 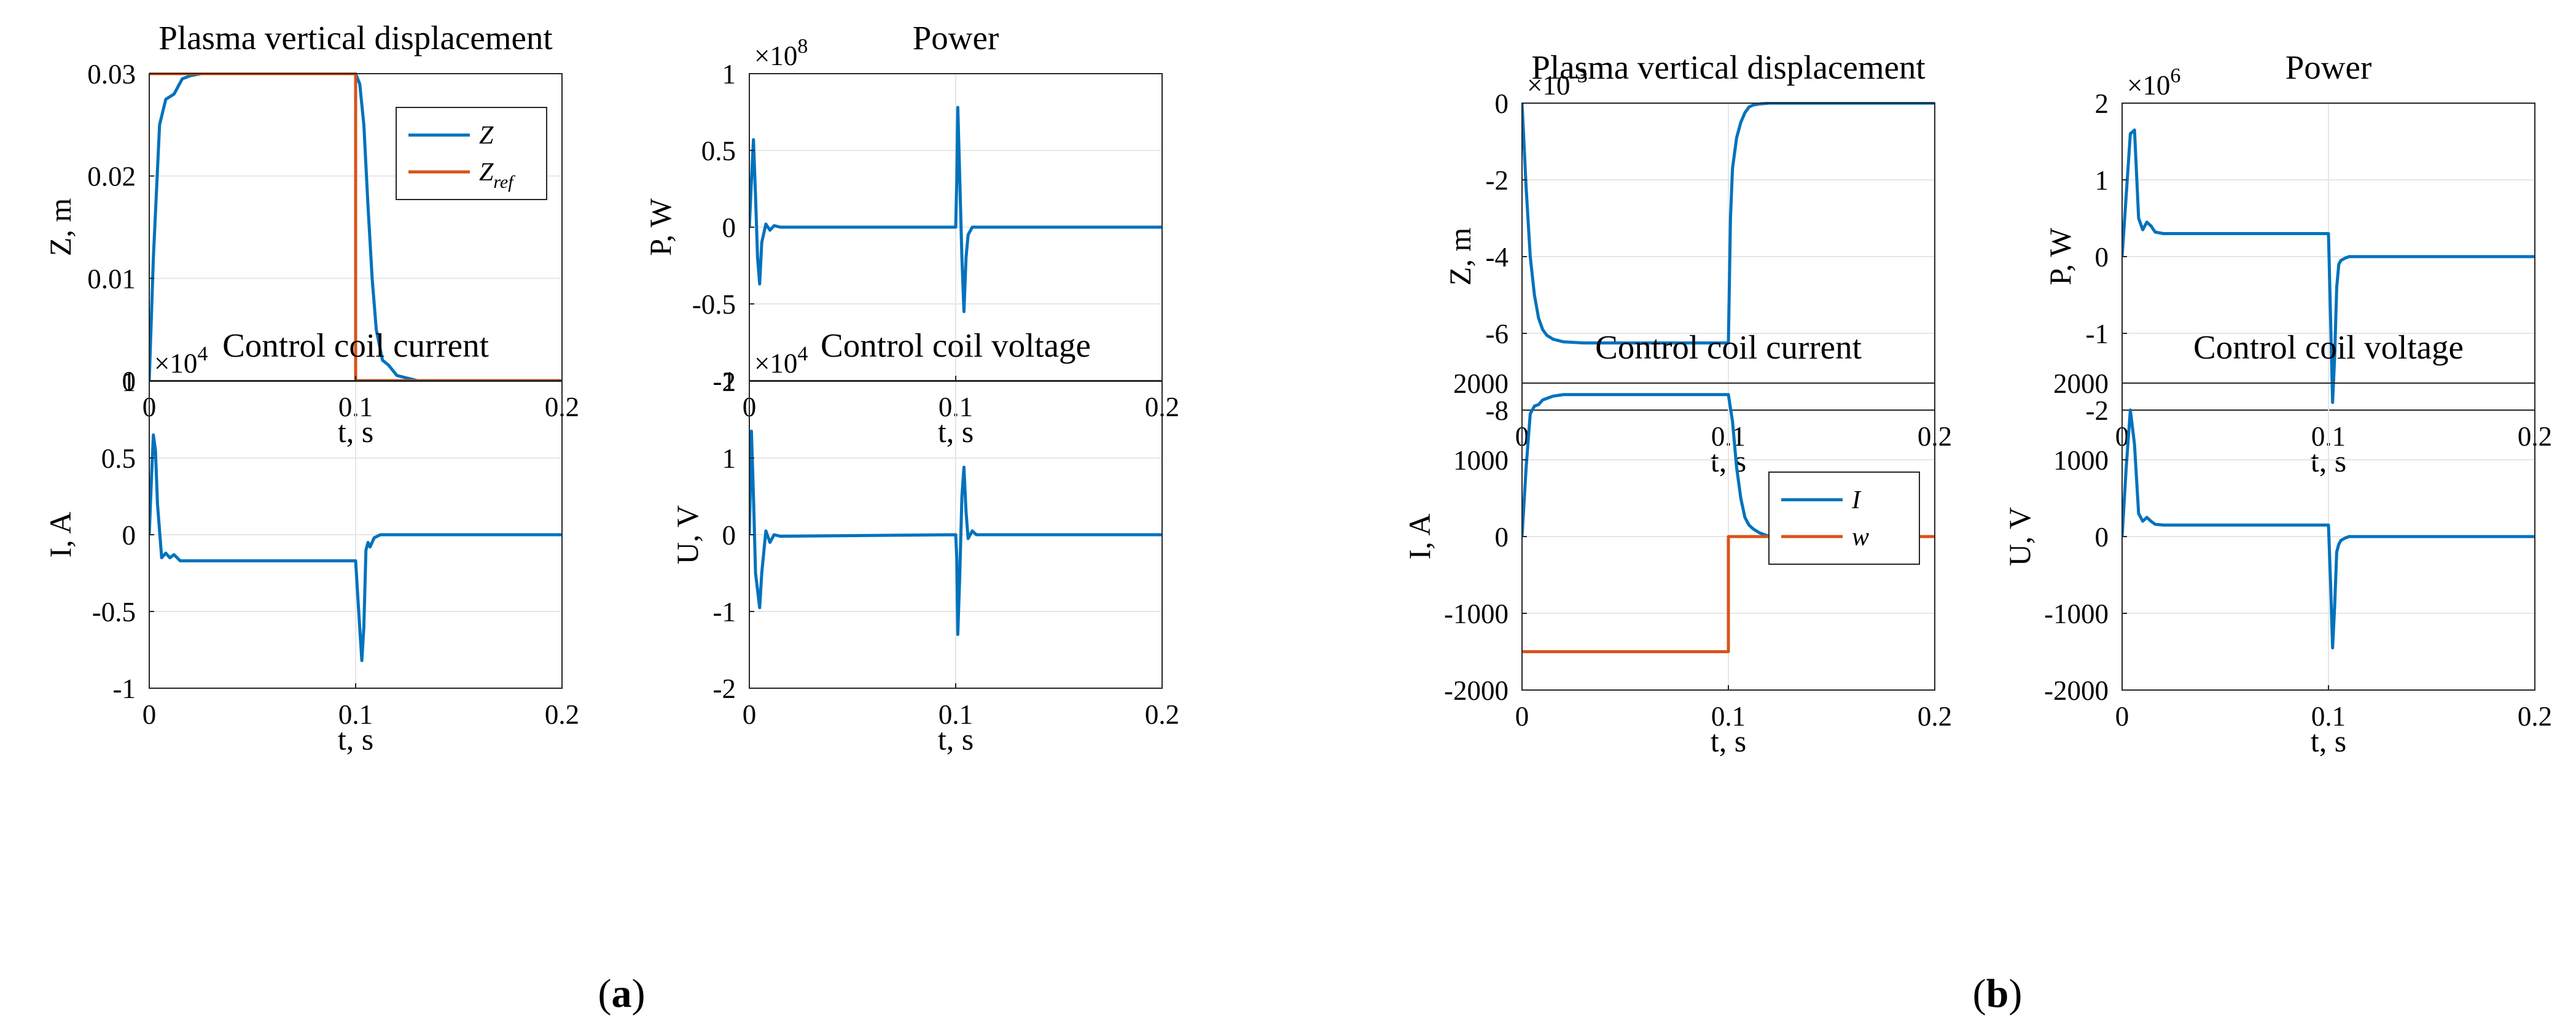 I want to click on legend: Z Zref, so click(x=471, y=153).